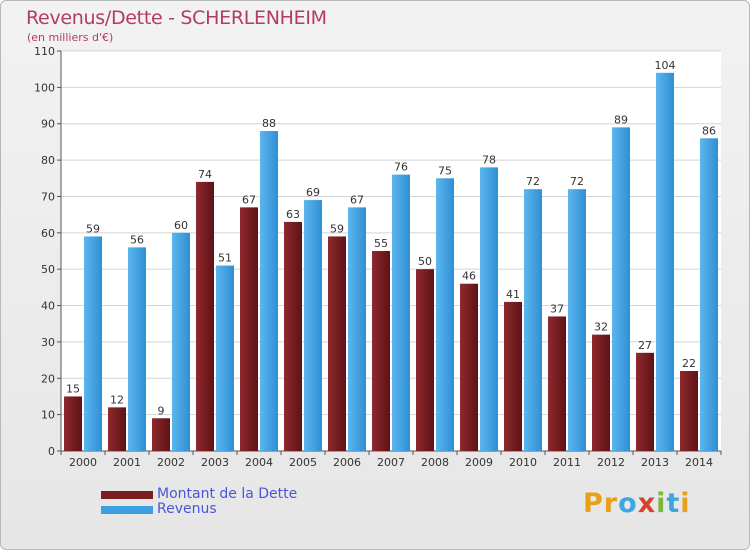  Describe the element at coordinates (401, 167) in the screenshot. I see `data-label-revenus: 76` at that location.